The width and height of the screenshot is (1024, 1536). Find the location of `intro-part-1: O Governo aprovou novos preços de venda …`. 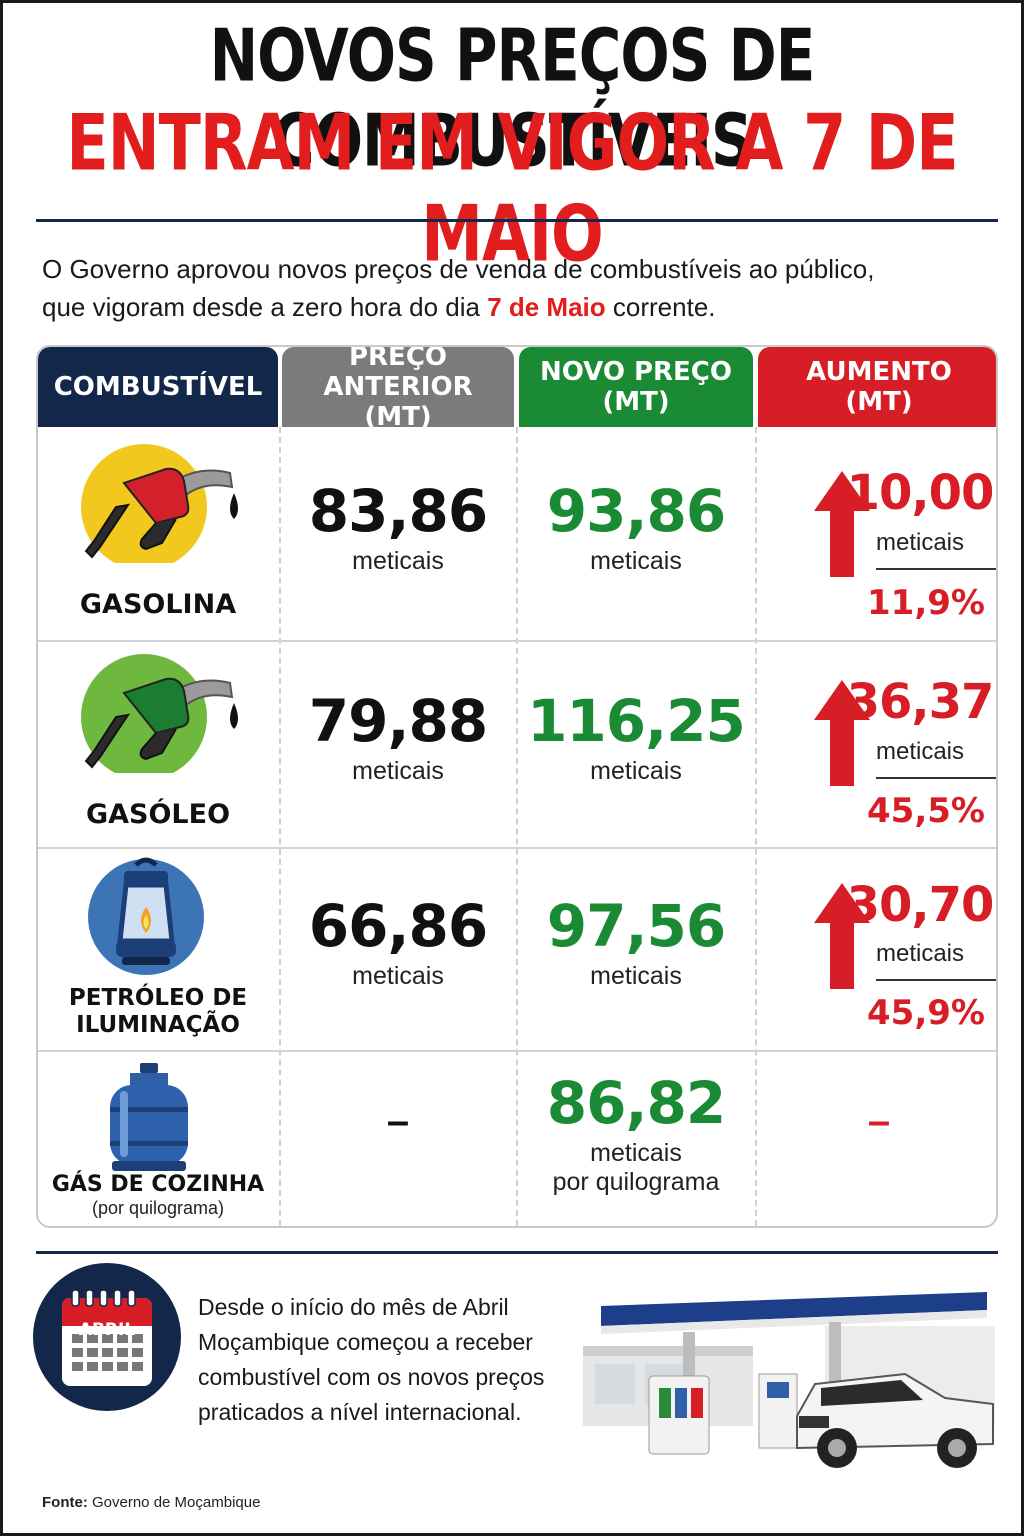

intro-part-1: O Governo aprovou novos preços de venda … is located at coordinates (458, 269).